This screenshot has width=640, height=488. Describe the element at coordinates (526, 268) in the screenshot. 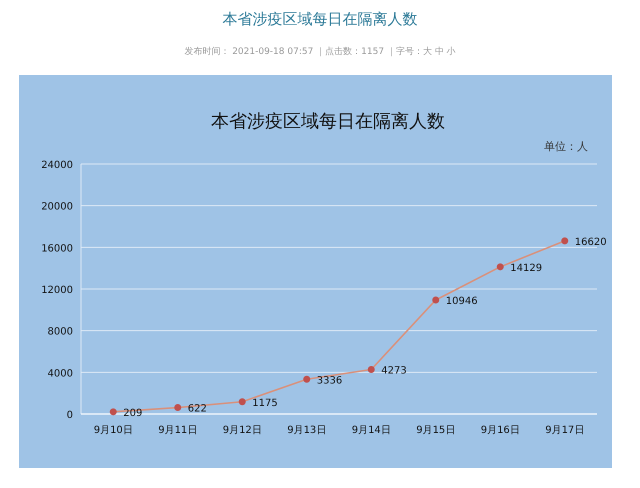

I see `data-label: 14129` at that location.